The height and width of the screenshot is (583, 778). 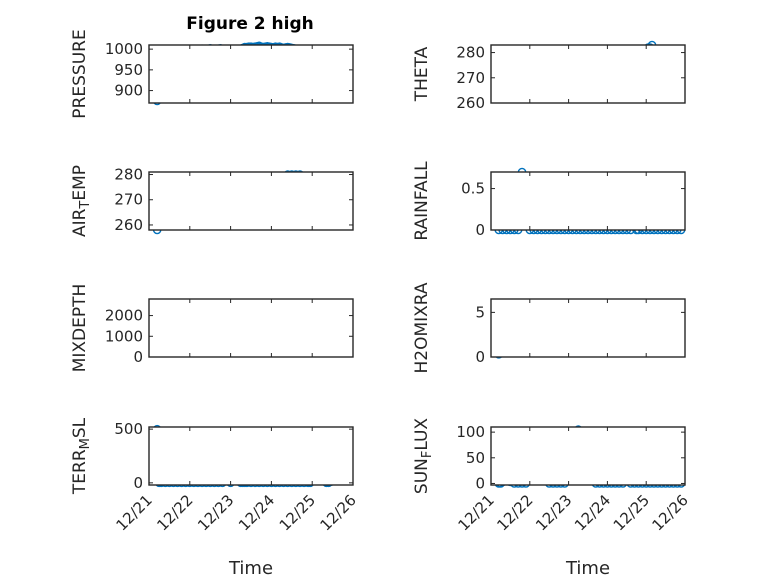 I want to click on subplot-5: 0 1000 2000 MIXDEPTH, so click(x=212, y=328).